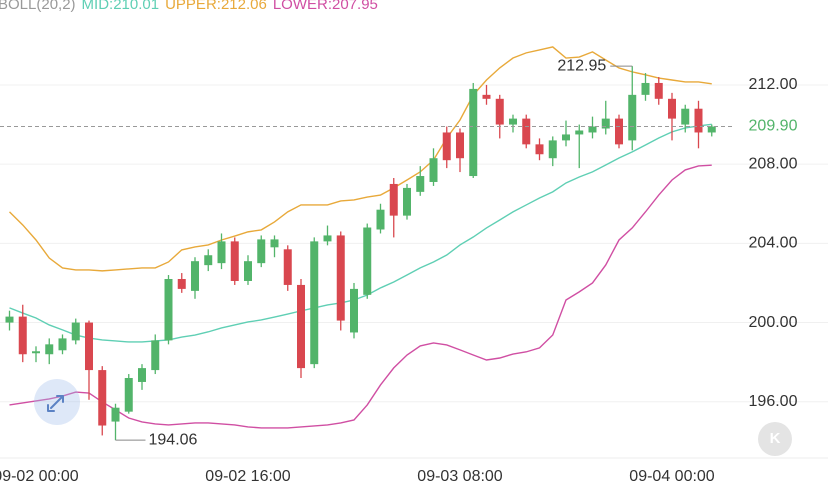  Describe the element at coordinates (173, 439) in the screenshot. I see `annotation-label: 194.06` at that location.